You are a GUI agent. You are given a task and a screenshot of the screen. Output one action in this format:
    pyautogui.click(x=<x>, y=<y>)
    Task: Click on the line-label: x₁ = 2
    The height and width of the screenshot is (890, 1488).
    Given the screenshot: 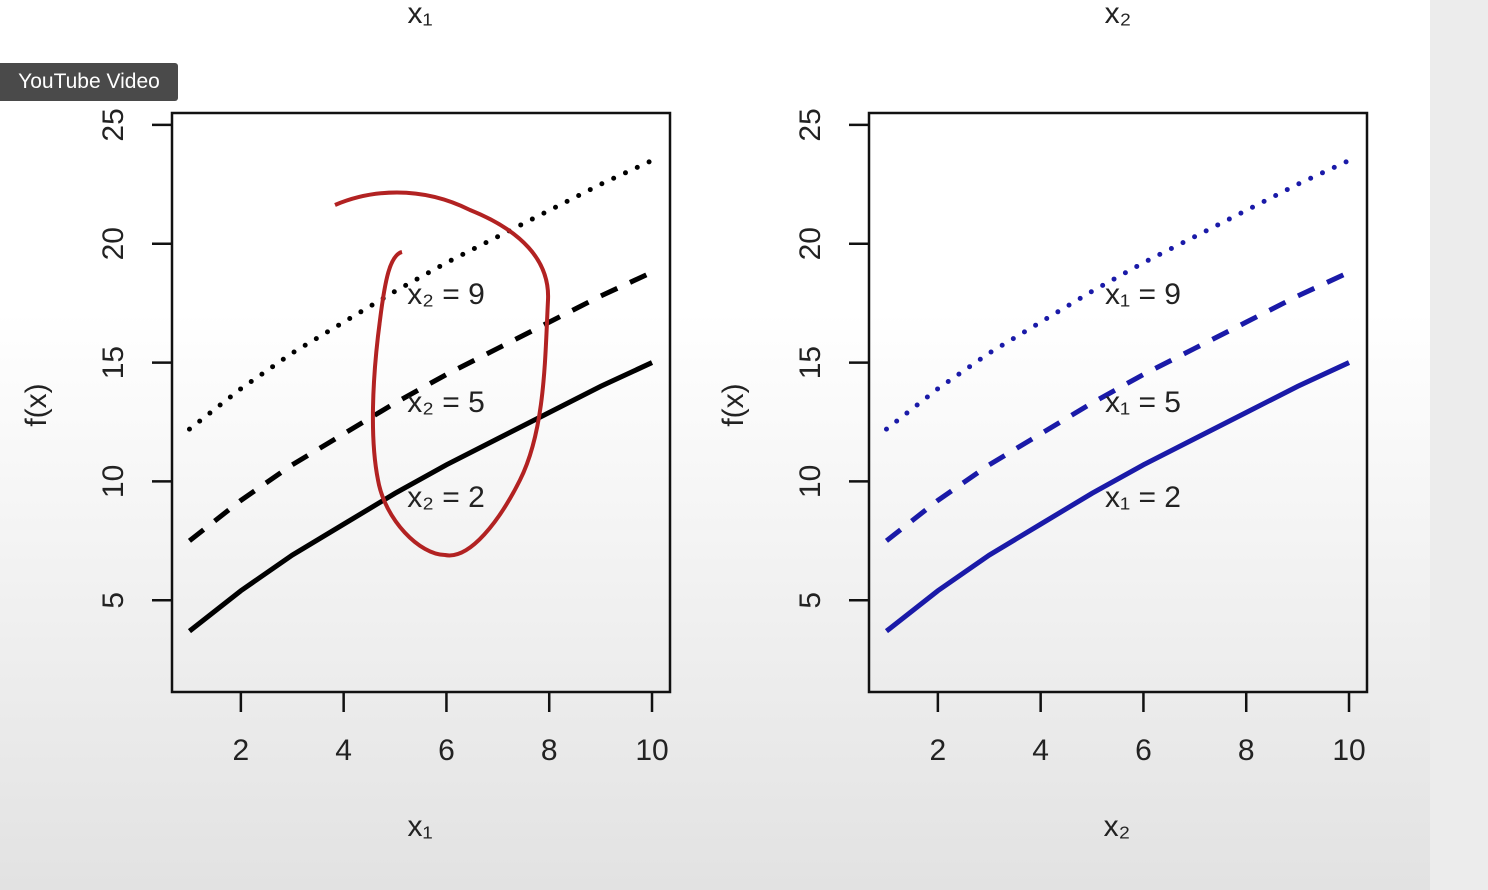 What is the action you would take?
    pyautogui.click(x=1143, y=497)
    